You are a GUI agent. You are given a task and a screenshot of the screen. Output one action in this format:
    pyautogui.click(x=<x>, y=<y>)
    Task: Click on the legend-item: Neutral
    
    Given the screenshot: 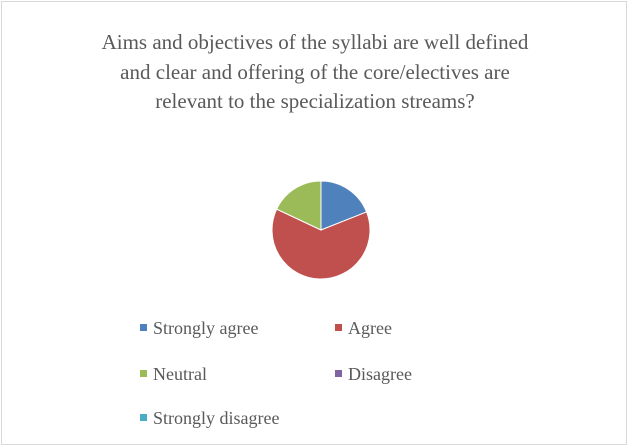 What is the action you would take?
    pyautogui.click(x=173, y=374)
    